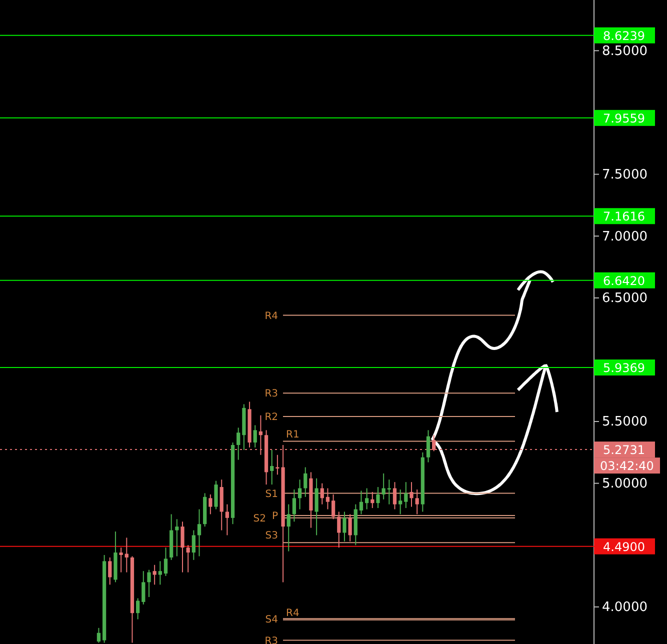 Image resolution: width=667 pixels, height=644 pixels. What do you see at coordinates (624, 450) in the screenshot?
I see `ref-line-label: 5.2731` at bounding box center [624, 450].